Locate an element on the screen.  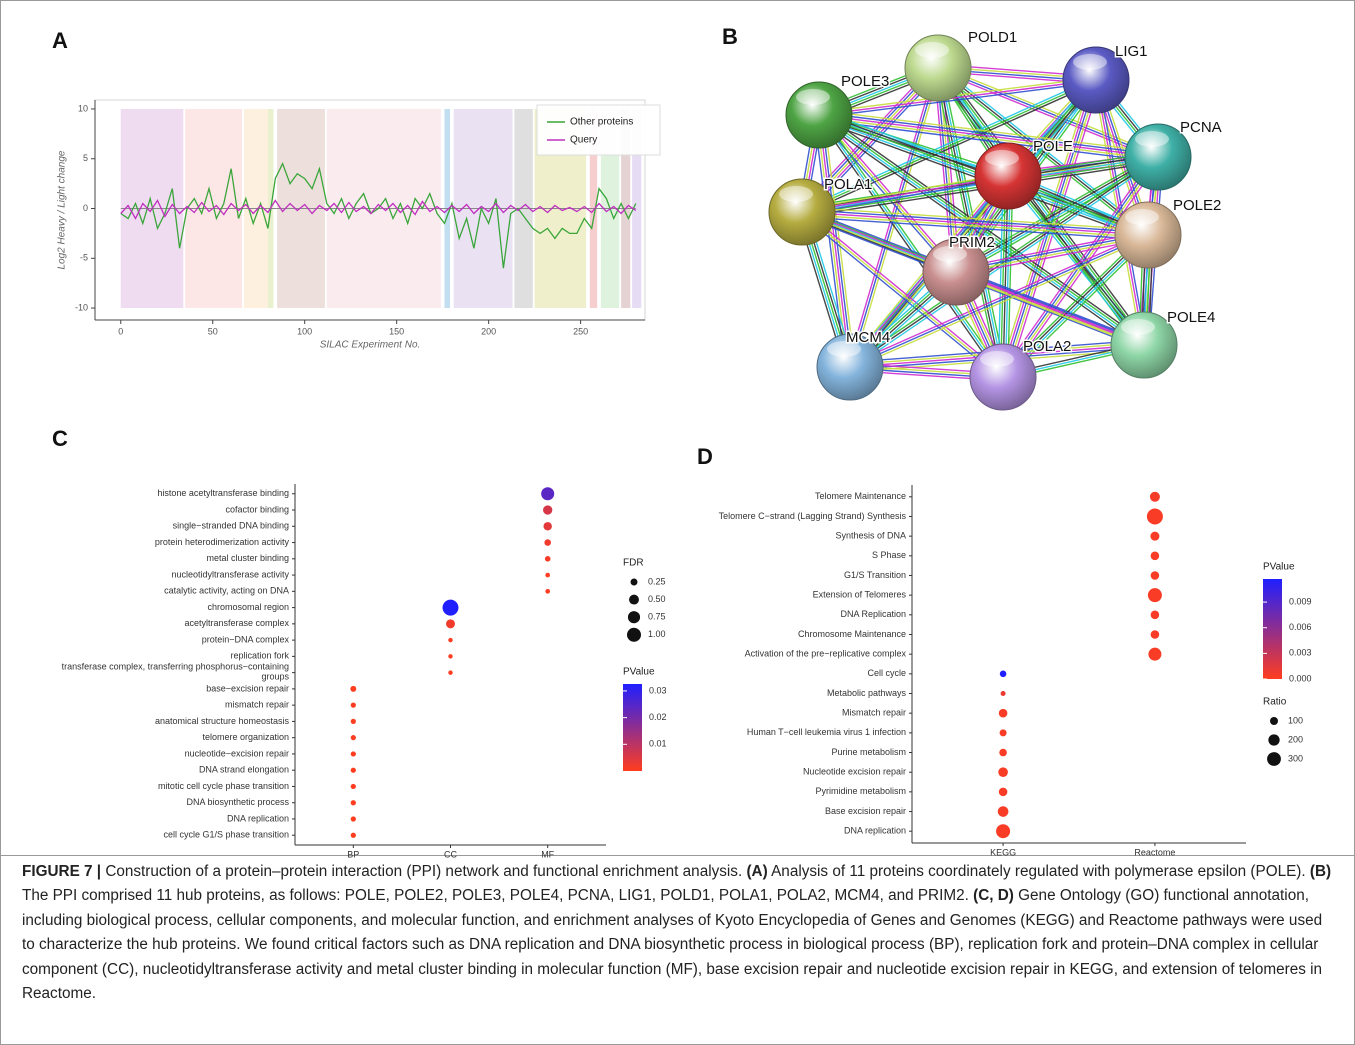
y-tick-label: Mismatch repair is located at coordinates (874, 713).